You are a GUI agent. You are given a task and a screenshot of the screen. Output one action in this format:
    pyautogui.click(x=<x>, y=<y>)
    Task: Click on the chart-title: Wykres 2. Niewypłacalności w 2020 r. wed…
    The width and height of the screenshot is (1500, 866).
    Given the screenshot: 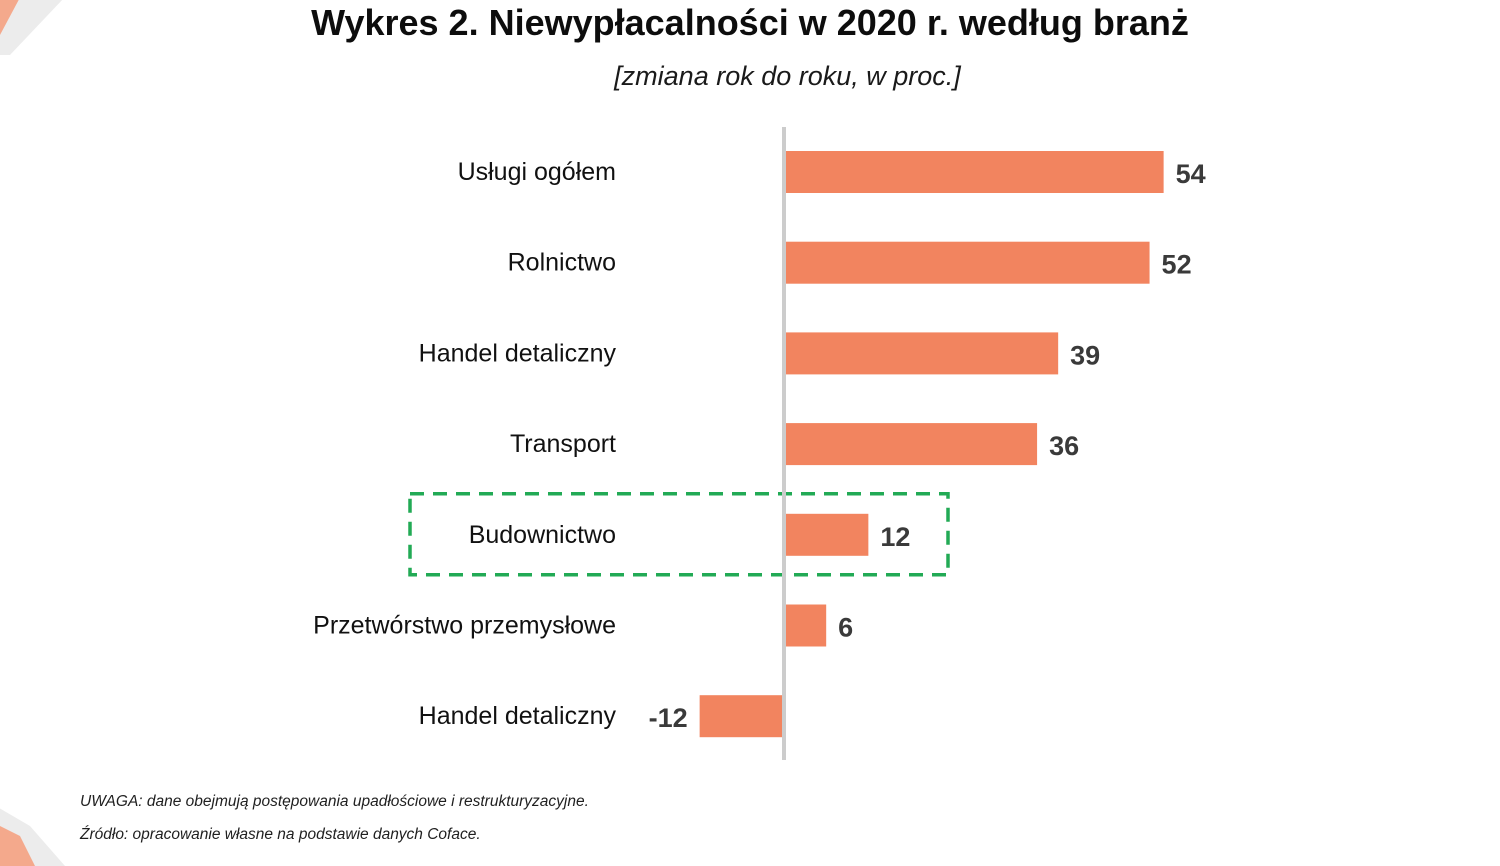 What is the action you would take?
    pyautogui.click(x=750, y=23)
    